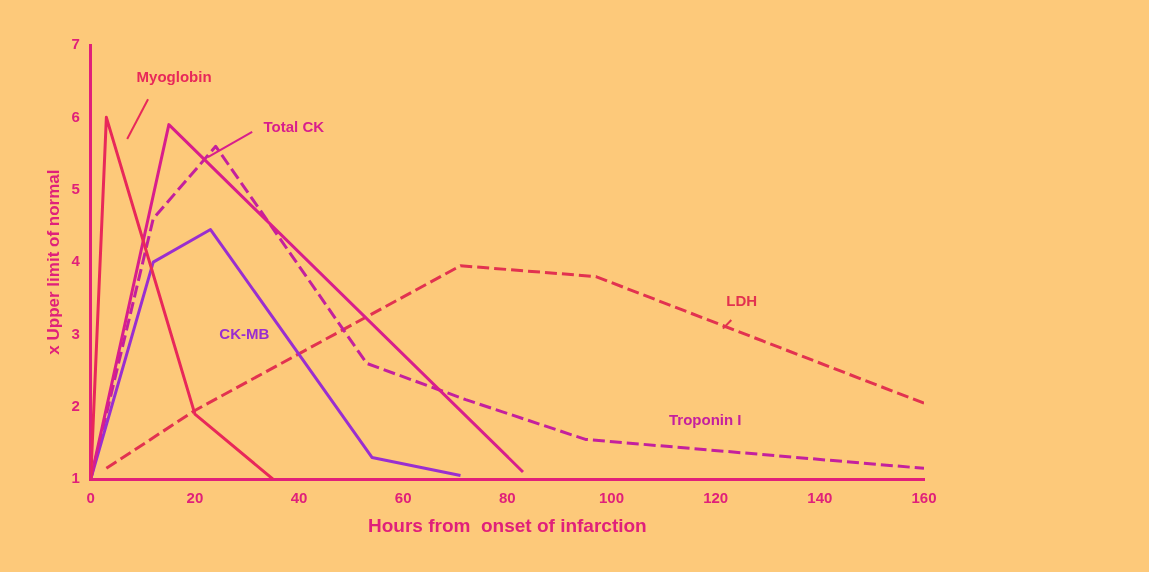 This screenshot has height=572, width=1149. Describe the element at coordinates (195, 498) in the screenshot. I see `x-tick-label: 20` at that location.